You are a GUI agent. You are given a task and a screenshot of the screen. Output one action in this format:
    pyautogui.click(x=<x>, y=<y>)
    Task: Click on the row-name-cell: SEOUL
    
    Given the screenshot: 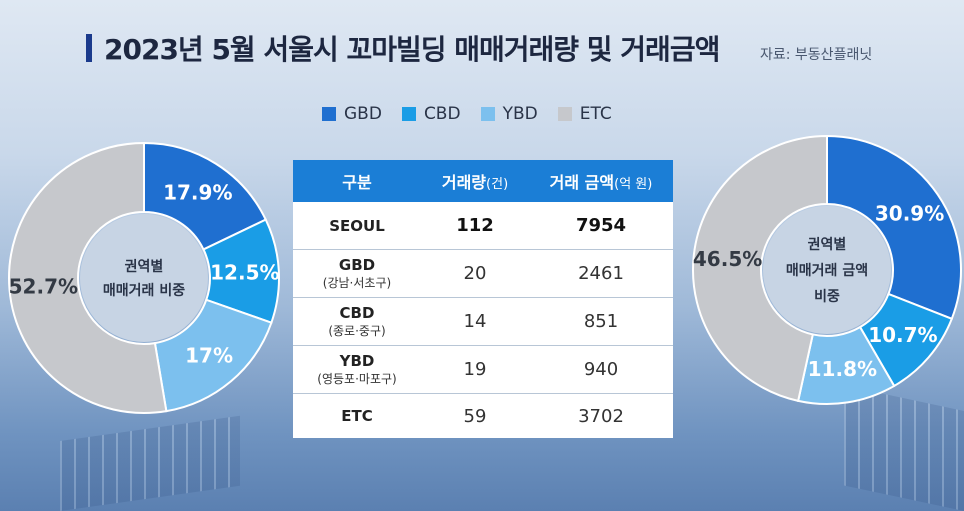 What is the action you would take?
    pyautogui.click(x=357, y=226)
    